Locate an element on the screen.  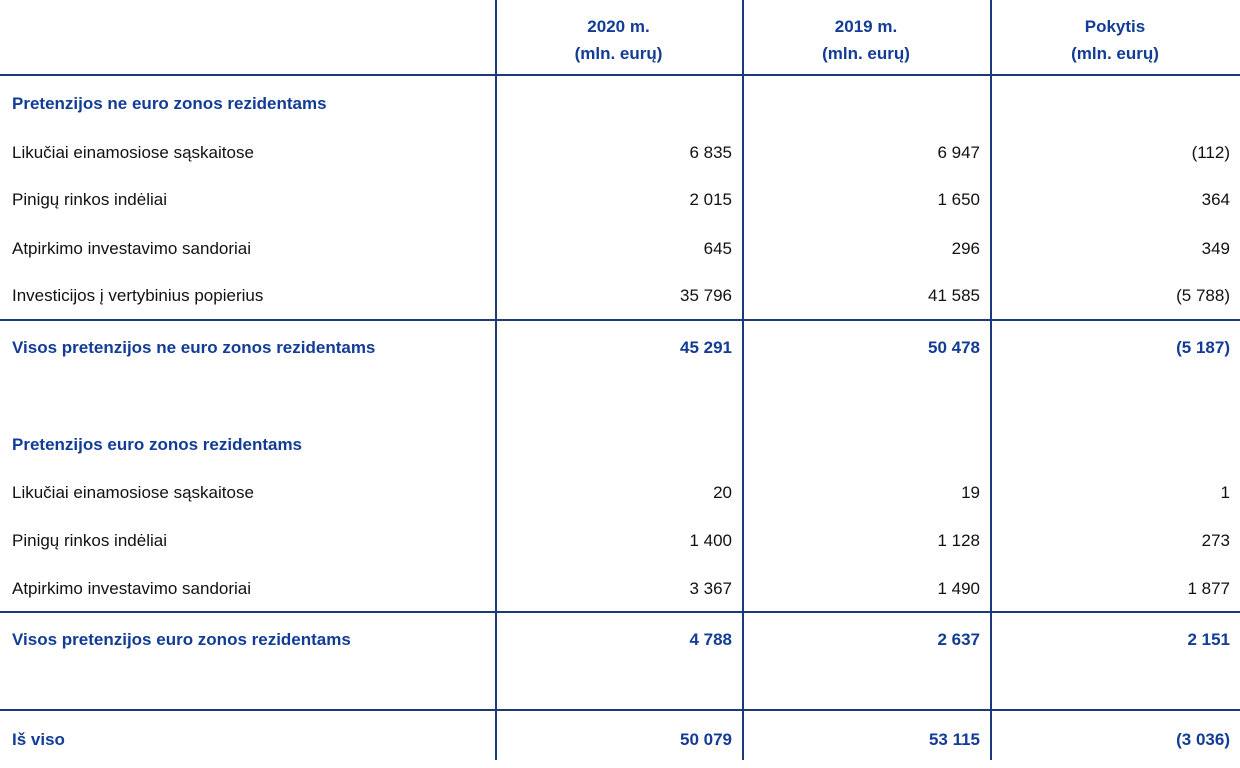
value-cell: 35 796 is located at coordinates (706, 295).